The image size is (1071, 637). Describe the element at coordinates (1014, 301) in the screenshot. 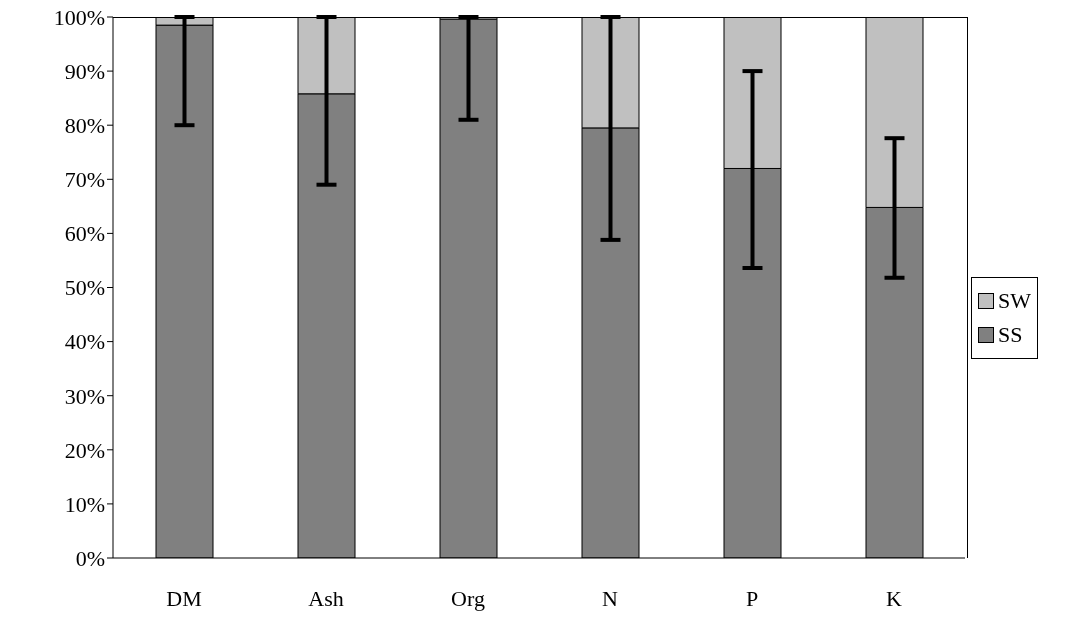

I see `legend-label: SW` at that location.